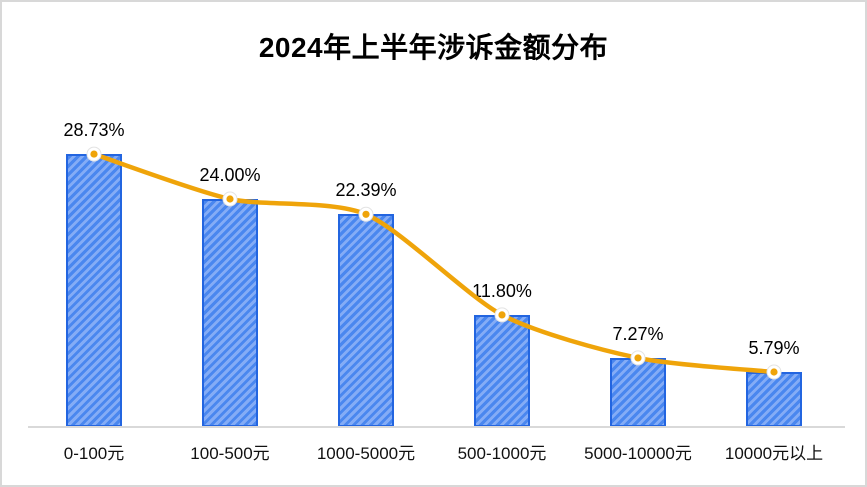  I want to click on x-axis-label: 5000-10000元, so click(638, 453).